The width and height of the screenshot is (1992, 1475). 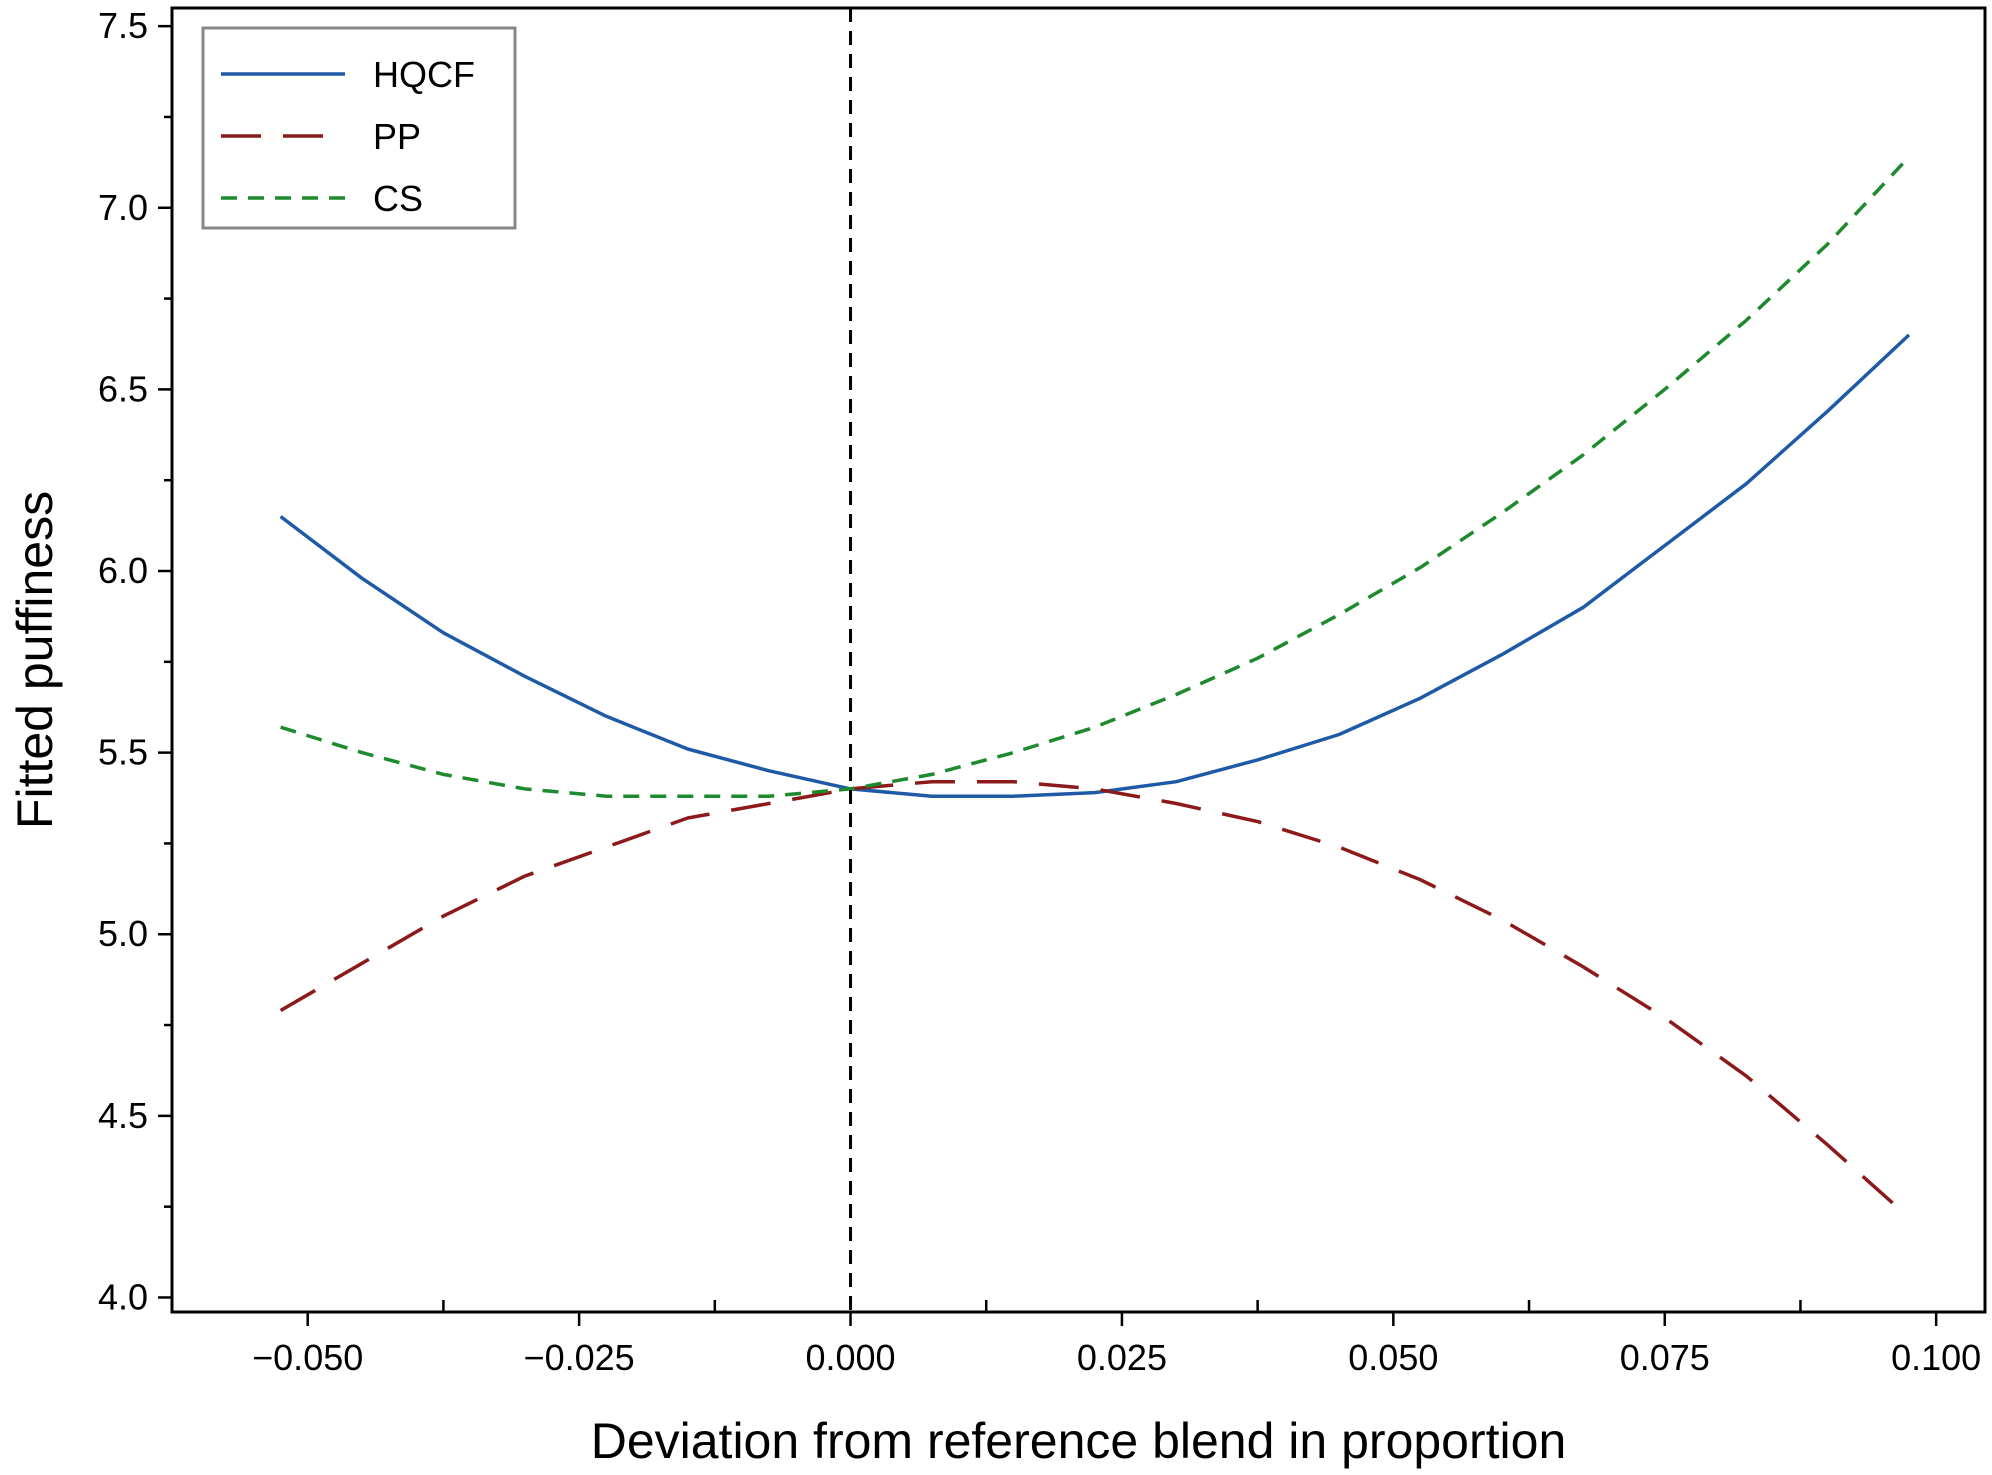 What do you see at coordinates (1936, 1357) in the screenshot?
I see `x-tick-label: 0.100` at bounding box center [1936, 1357].